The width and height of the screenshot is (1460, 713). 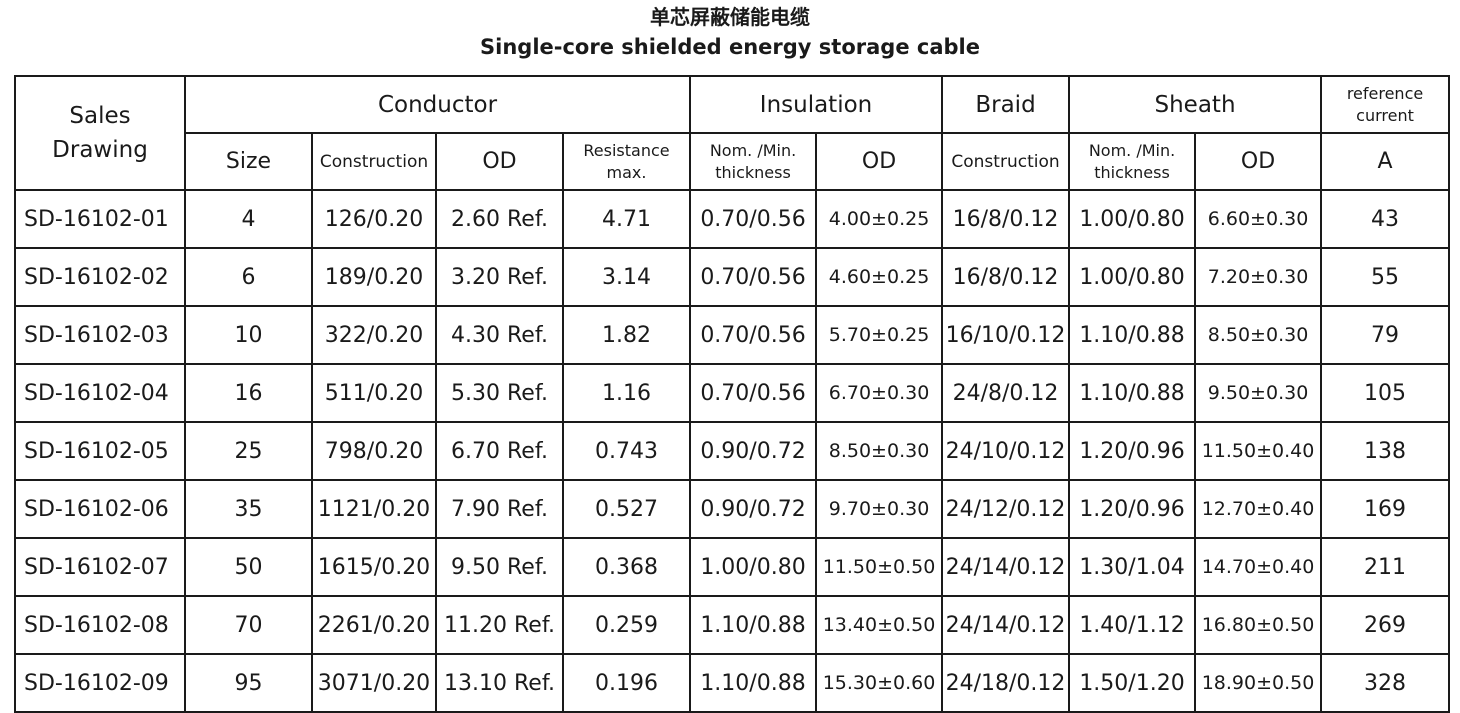 I want to click on cell-insulation-od: 6.70±0.30, so click(x=879, y=393).